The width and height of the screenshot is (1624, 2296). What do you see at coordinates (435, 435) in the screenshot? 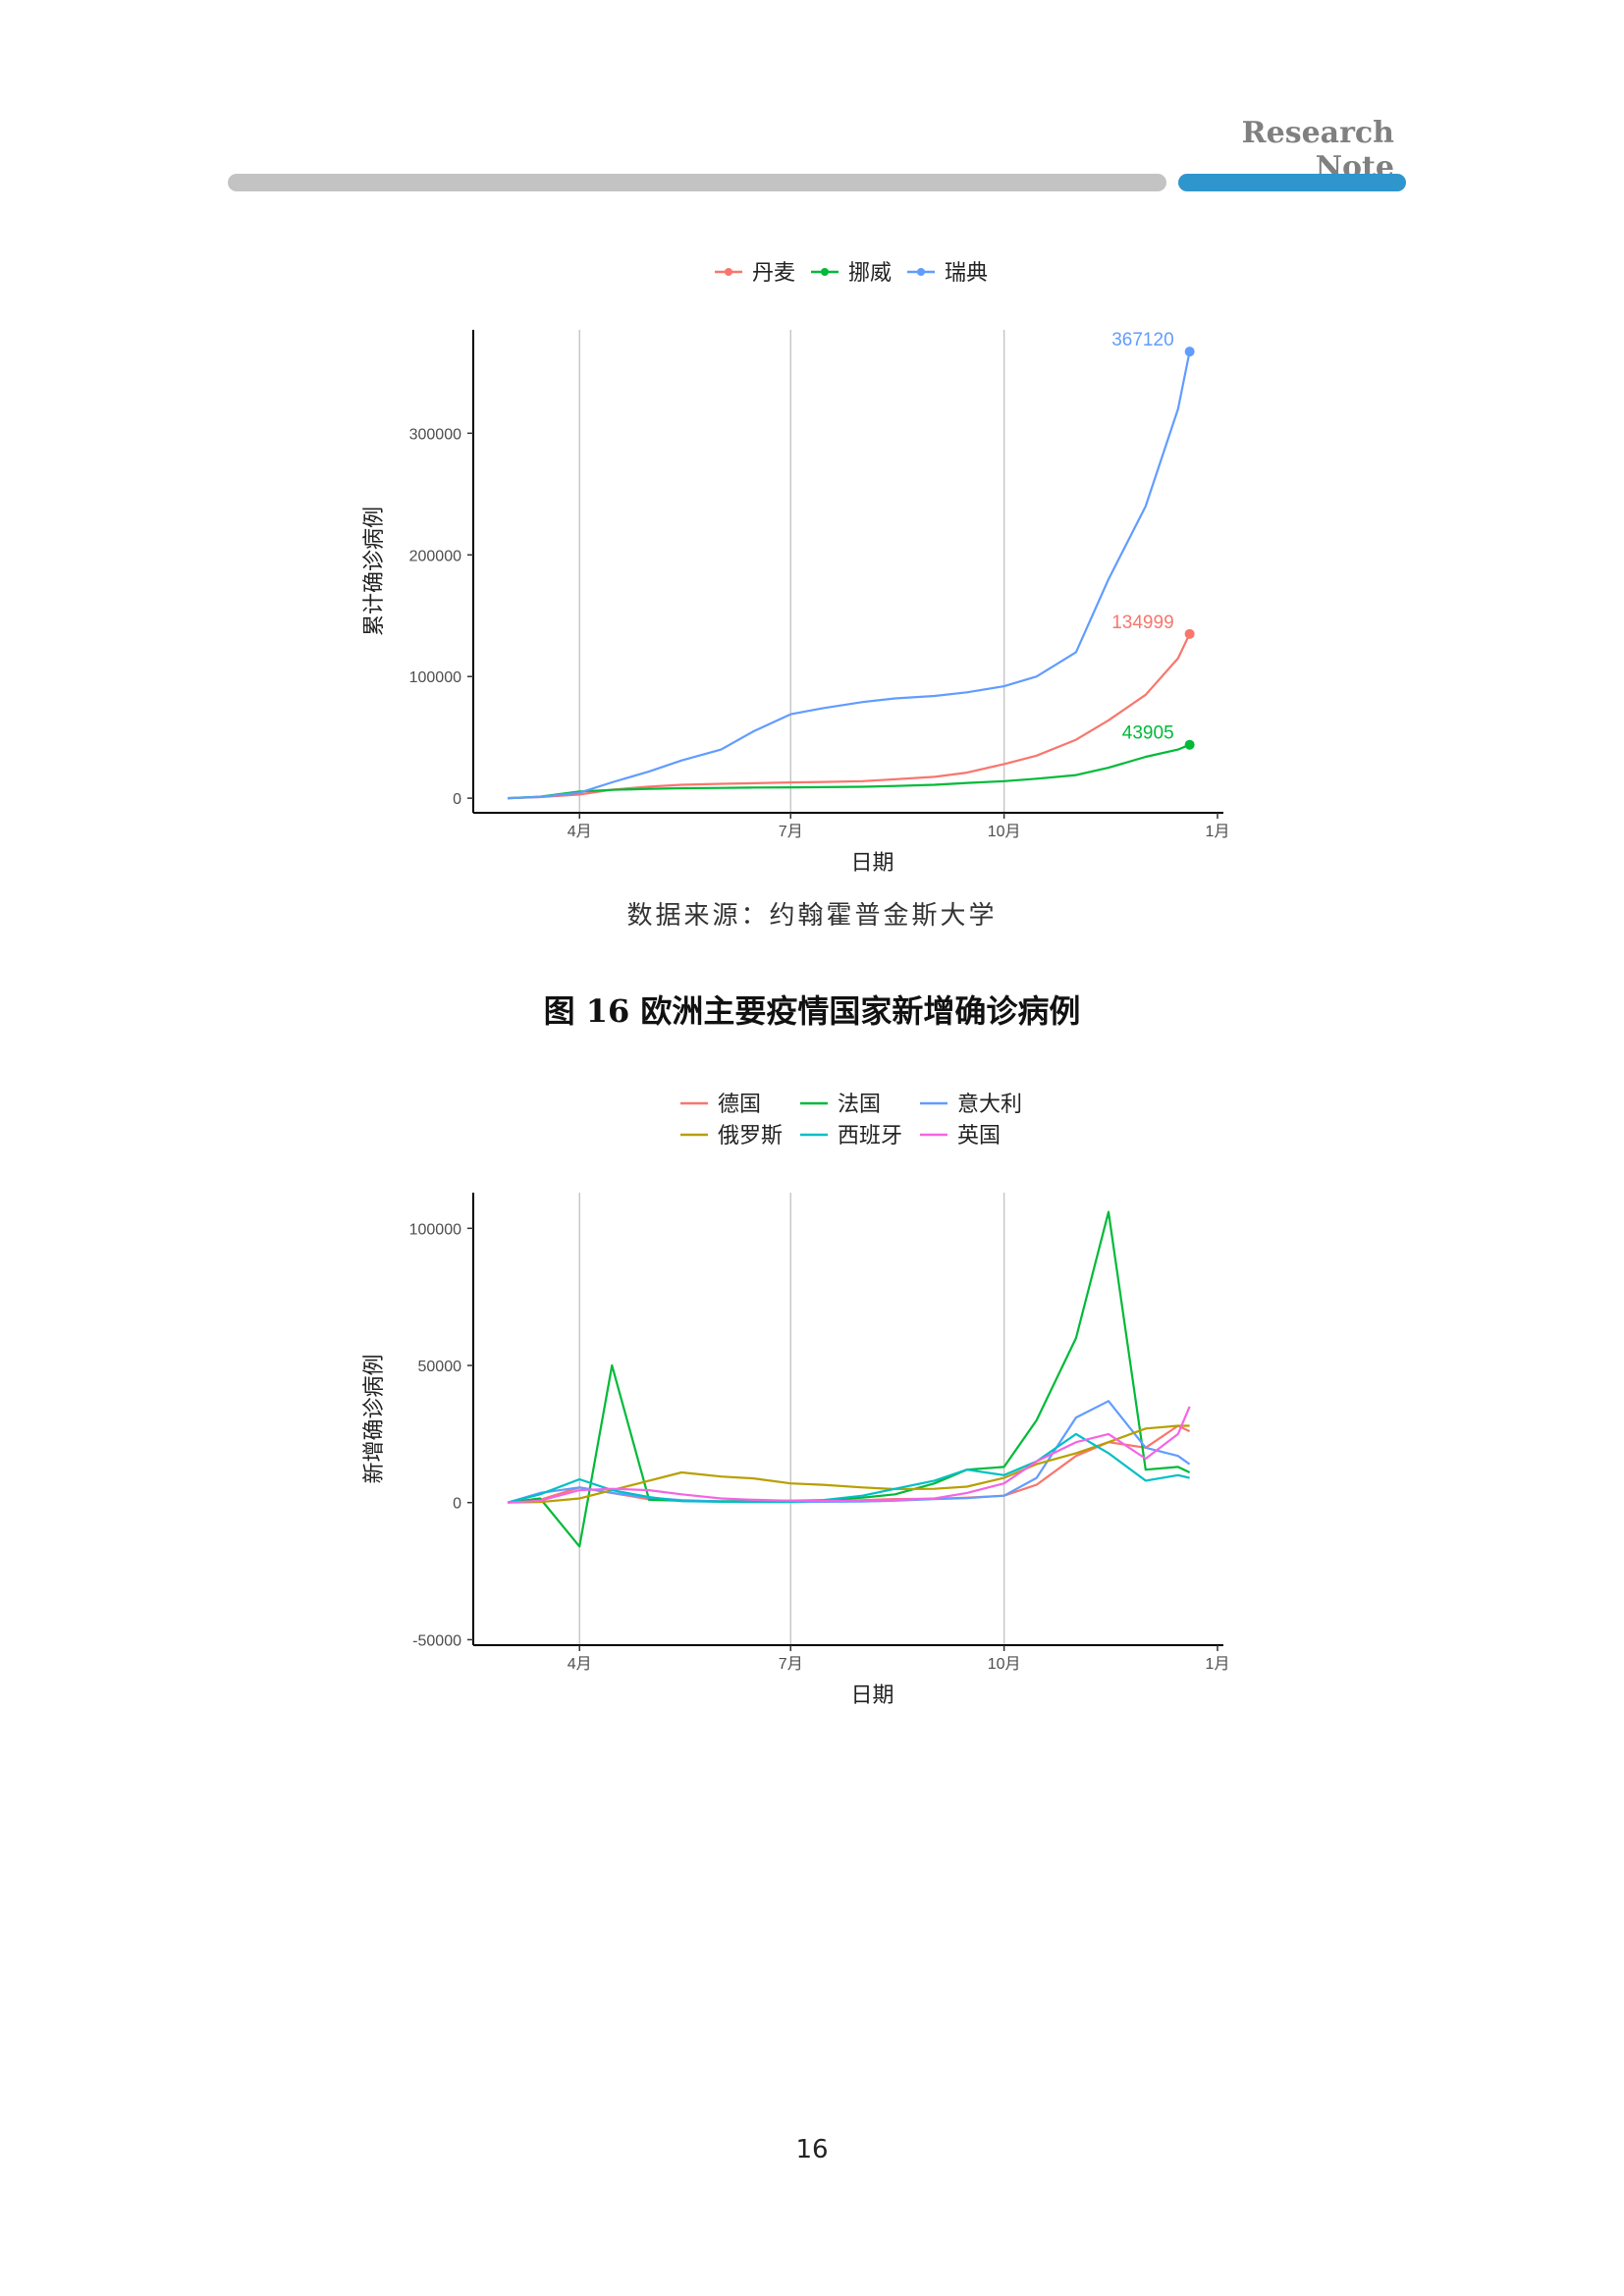
I see `y-tick-label: 300000` at bounding box center [435, 435].